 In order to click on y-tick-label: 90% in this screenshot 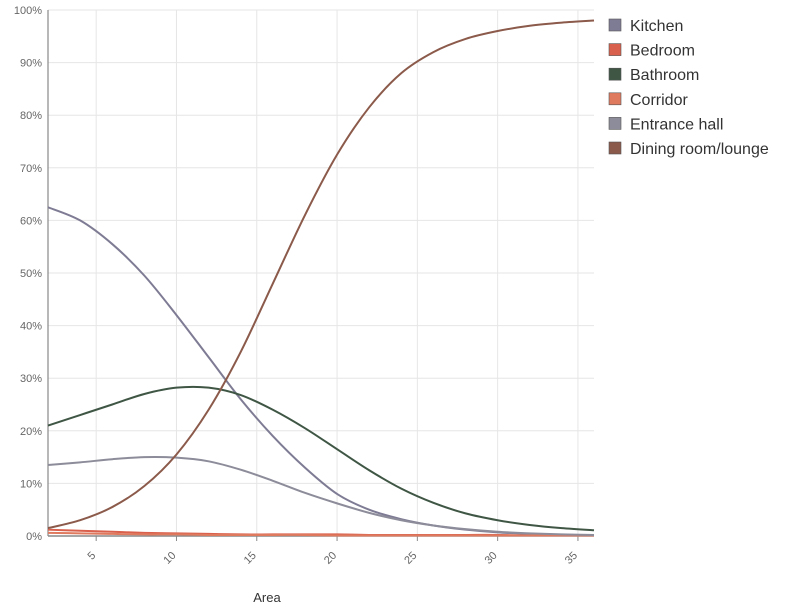, I will do `click(31, 64)`.